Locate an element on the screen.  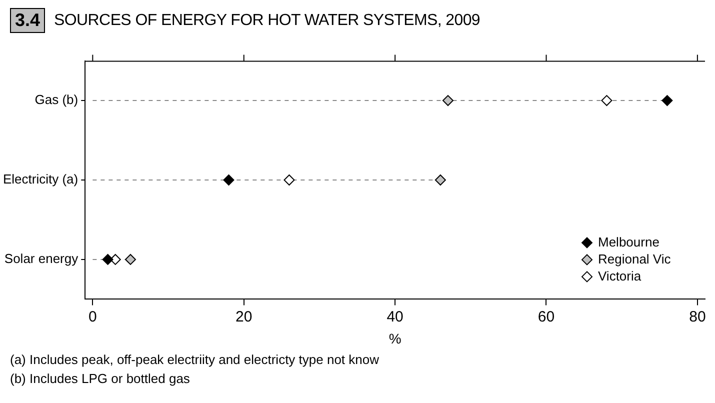
y-tick-label: Gas (b) is located at coordinates (56, 100).